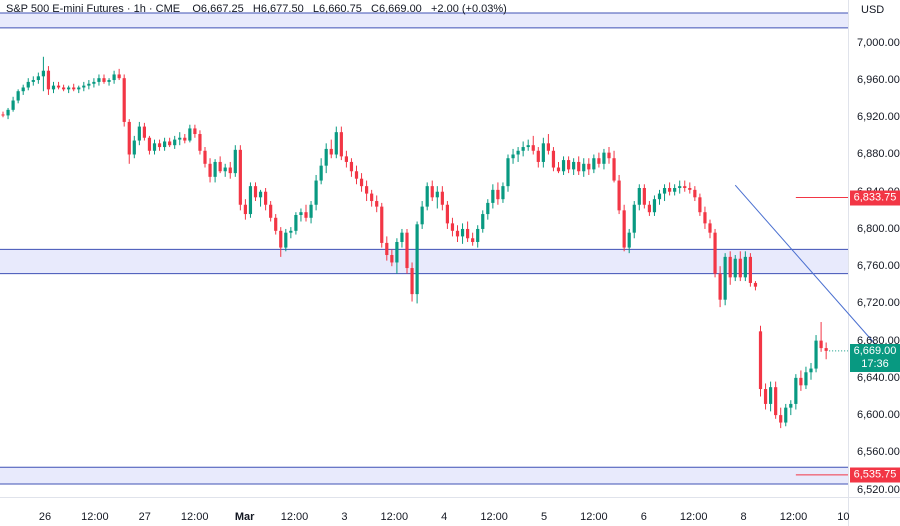 This screenshot has width=900, height=526. Describe the element at coordinates (875, 350) in the screenshot. I see `current-price-value: 6,669.00` at that location.